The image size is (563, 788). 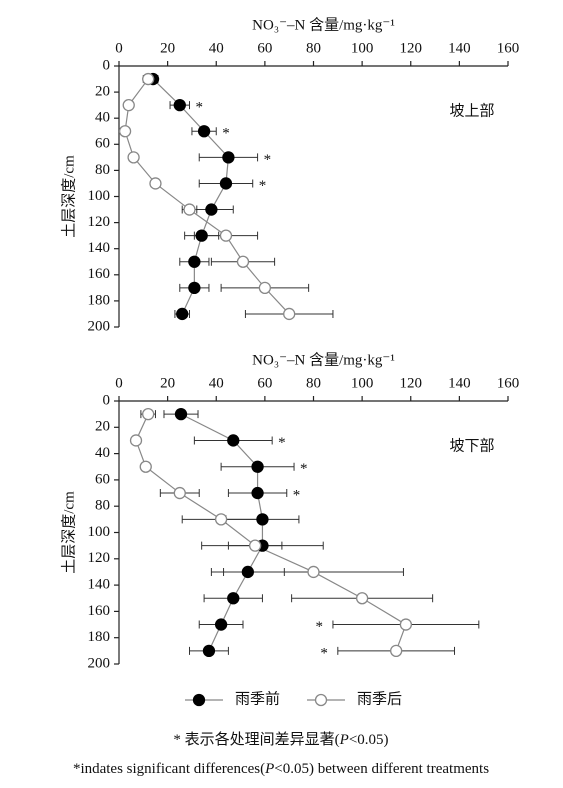 What do you see at coordinates (362, 48) in the screenshot?
I see `x-tick-label: 100` at bounding box center [362, 48].